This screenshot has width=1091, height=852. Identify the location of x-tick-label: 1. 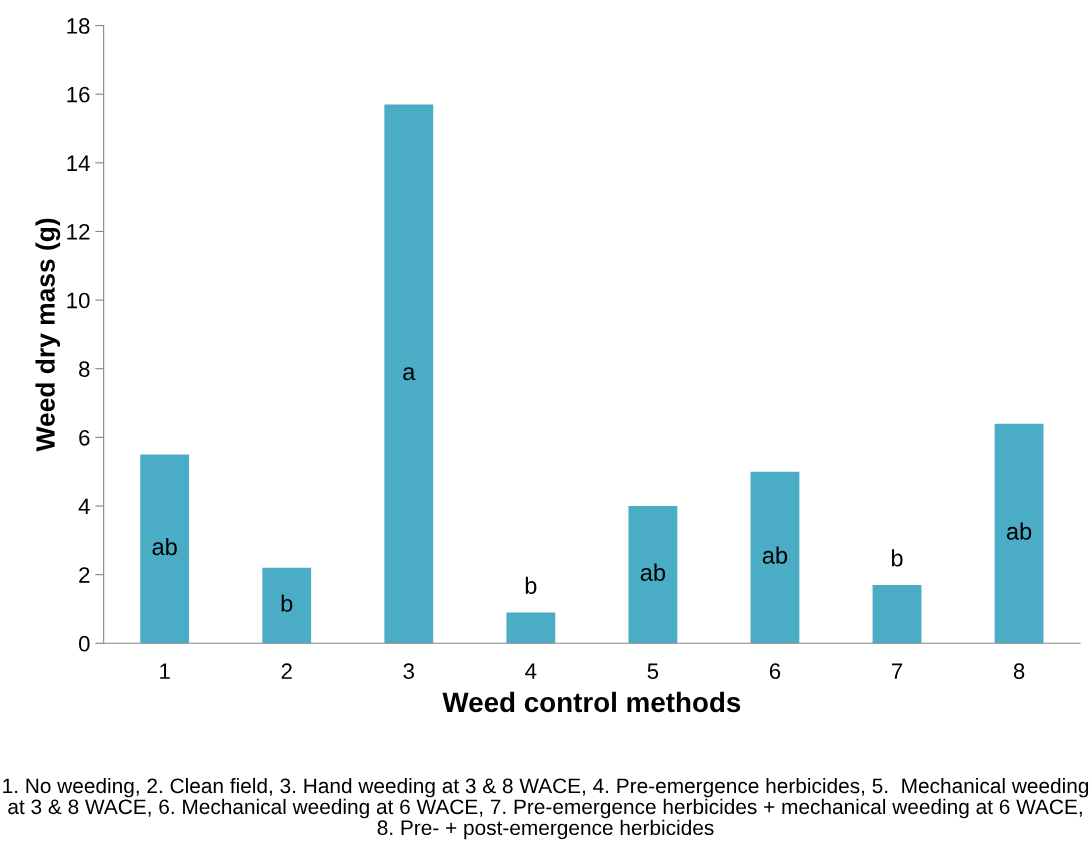
(165, 671).